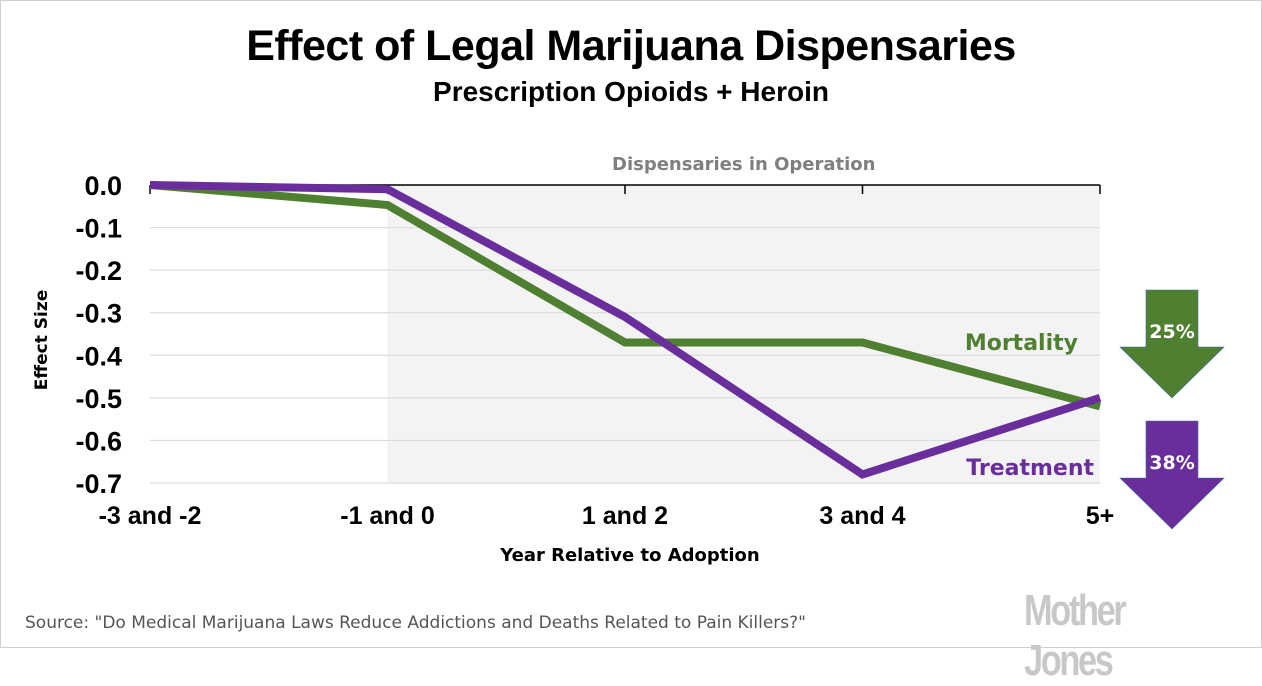 This screenshot has height=686, width=1262. I want to click on y-tick-label: -0.1, so click(98, 229).